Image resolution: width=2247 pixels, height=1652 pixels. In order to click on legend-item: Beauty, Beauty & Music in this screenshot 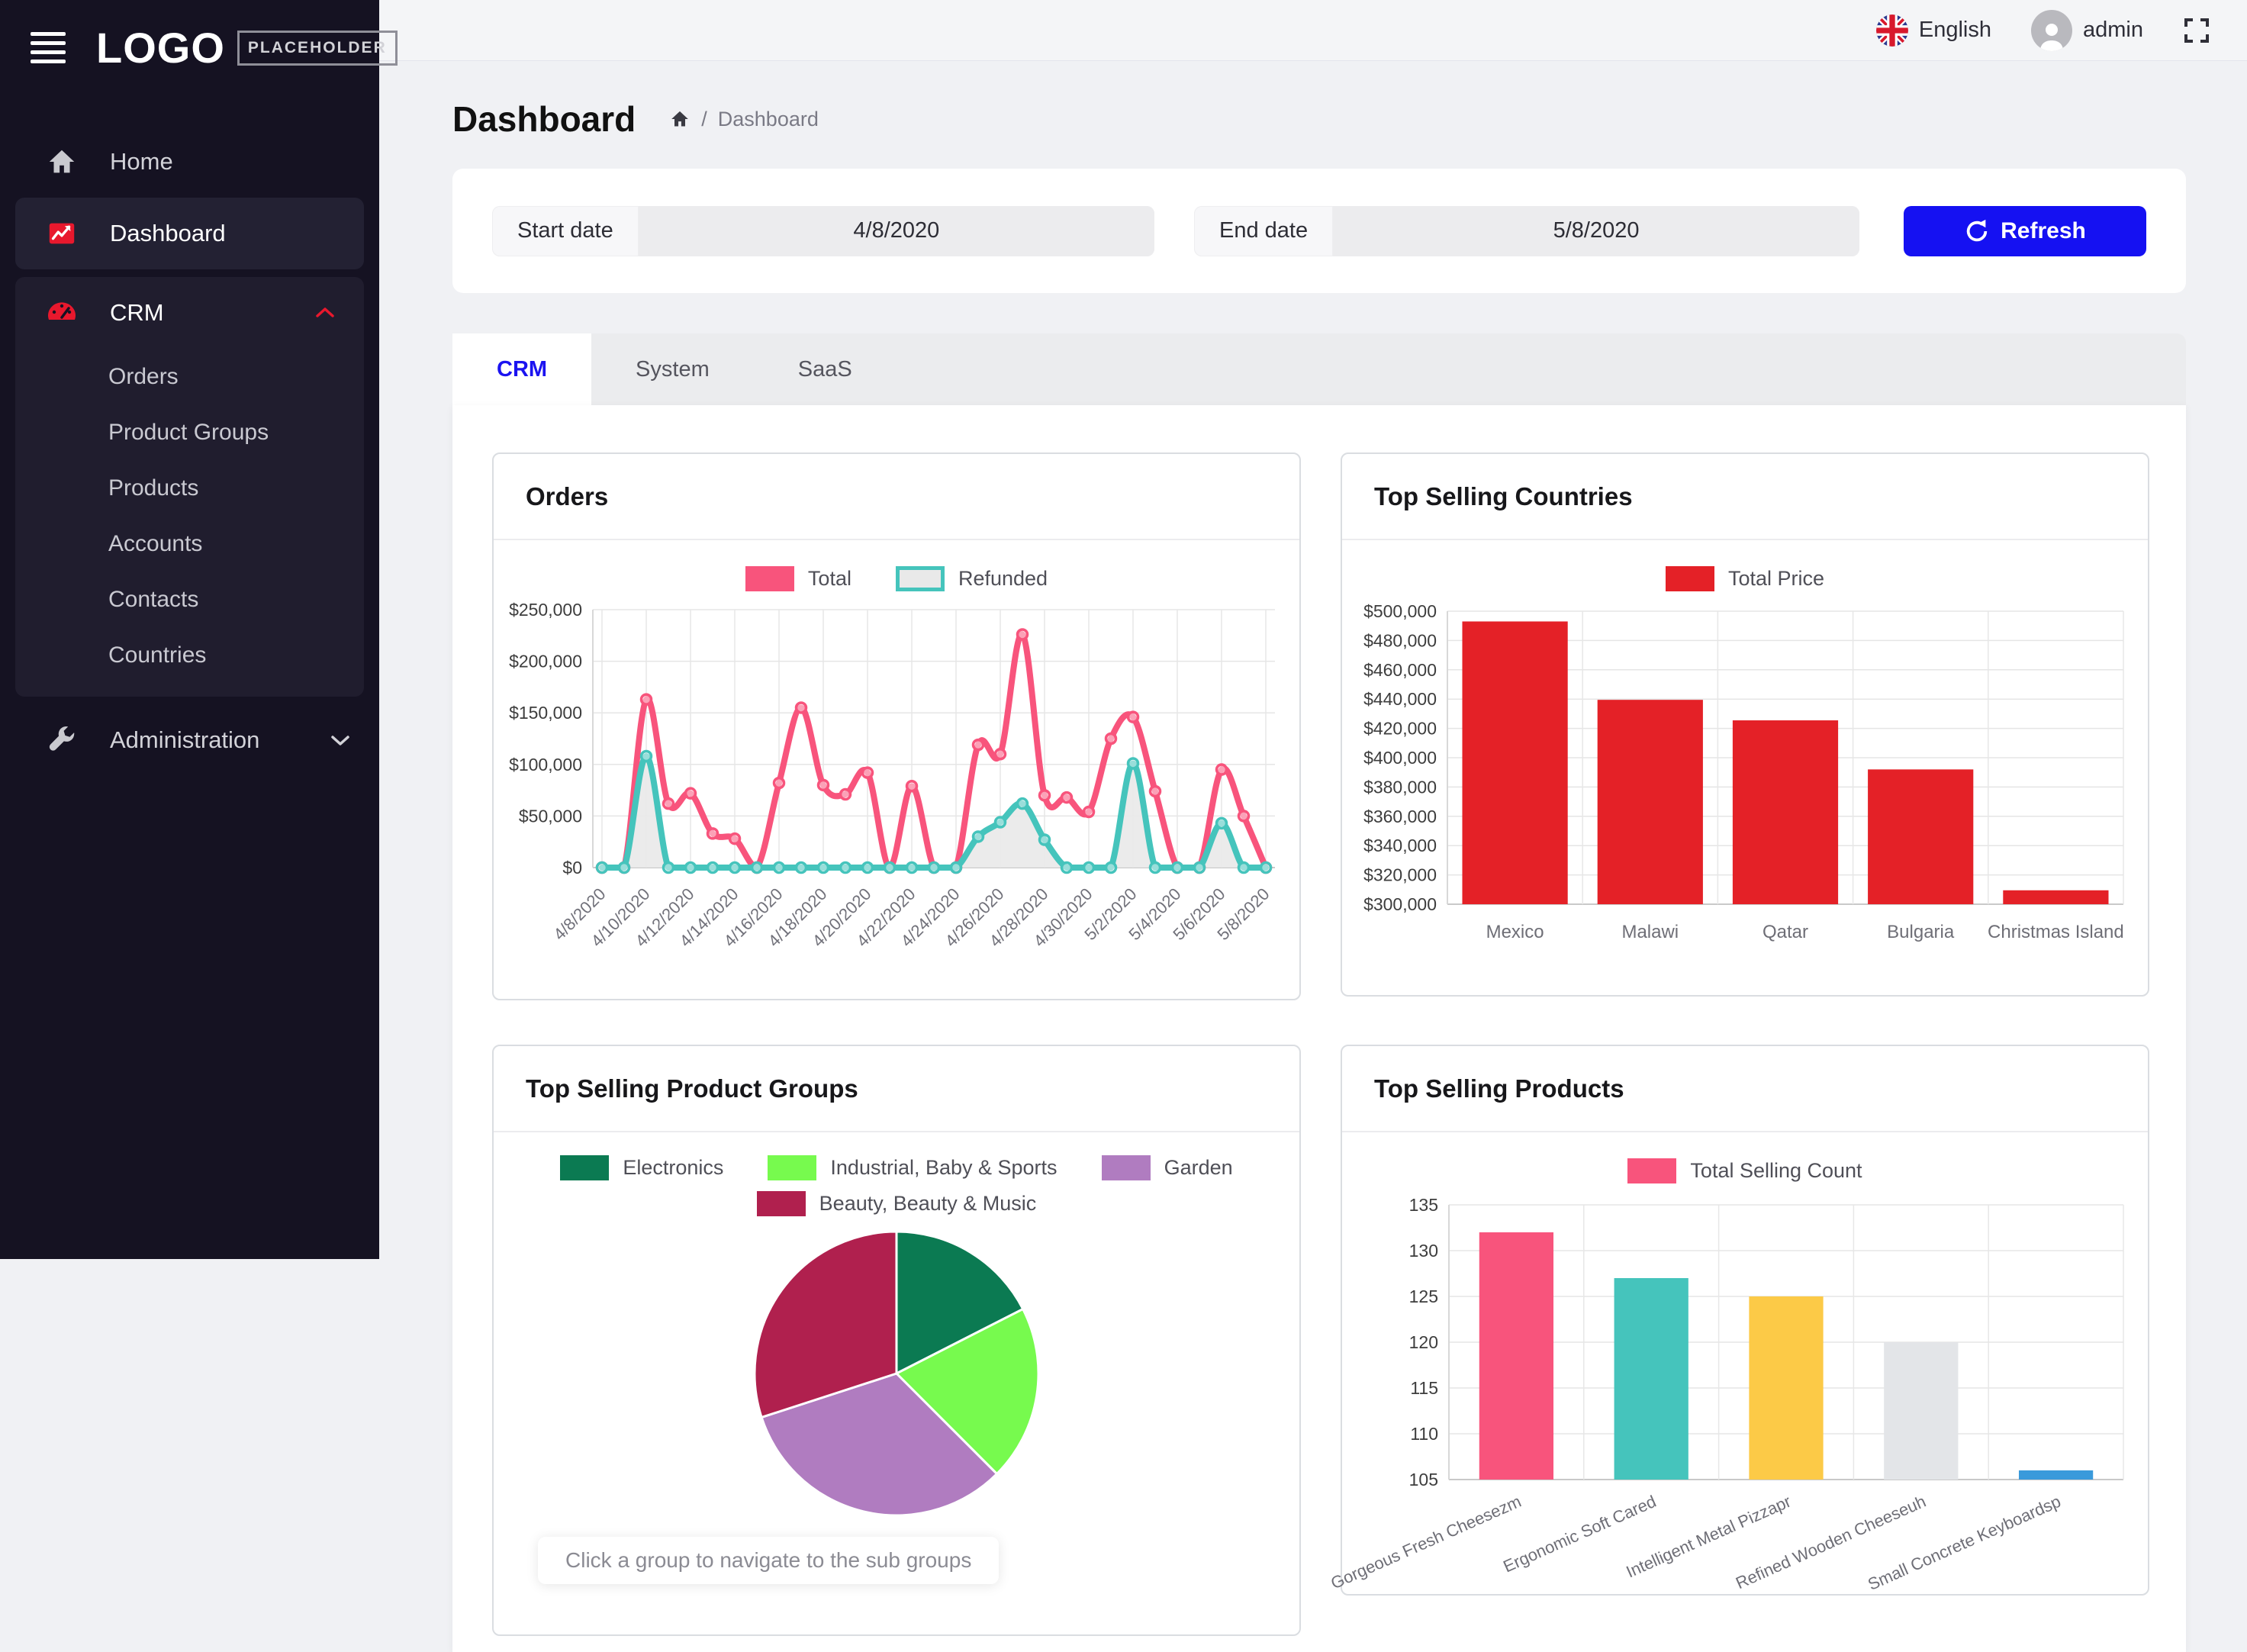, I will do `click(896, 1203)`.